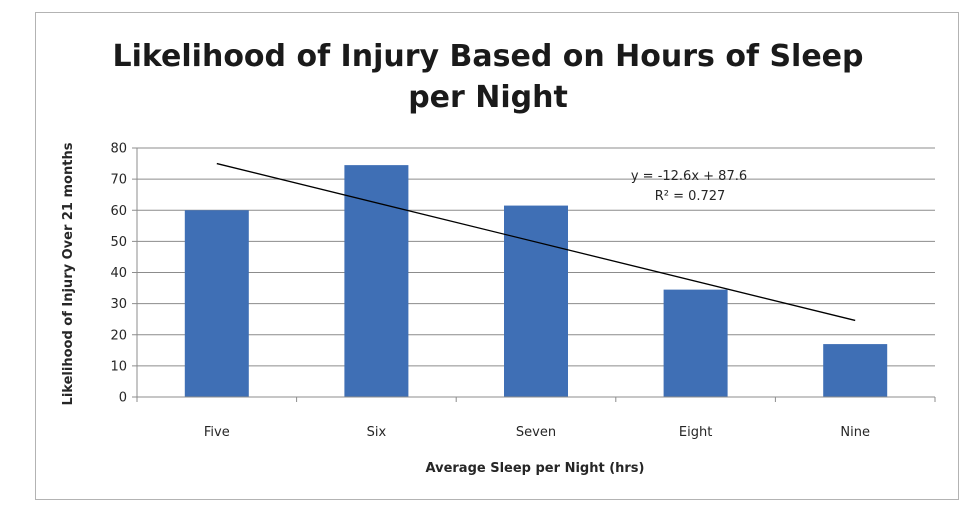 This screenshot has width=975, height=513. Describe the element at coordinates (118, 149) in the screenshot. I see `y-tick-label: 80` at that location.